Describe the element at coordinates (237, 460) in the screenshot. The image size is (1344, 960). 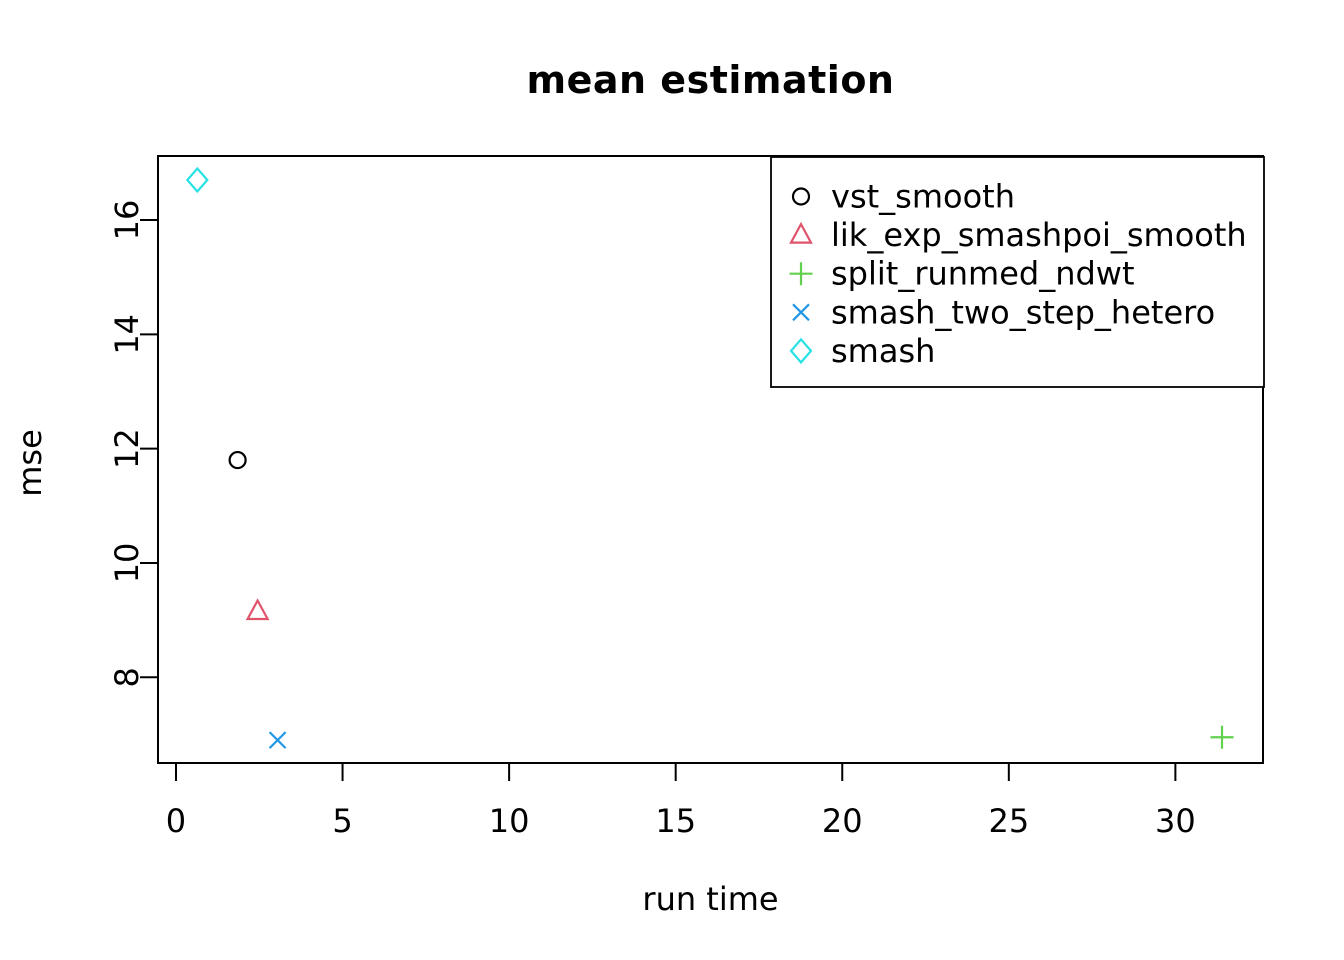
I see `data-point-vst_smooth` at that location.